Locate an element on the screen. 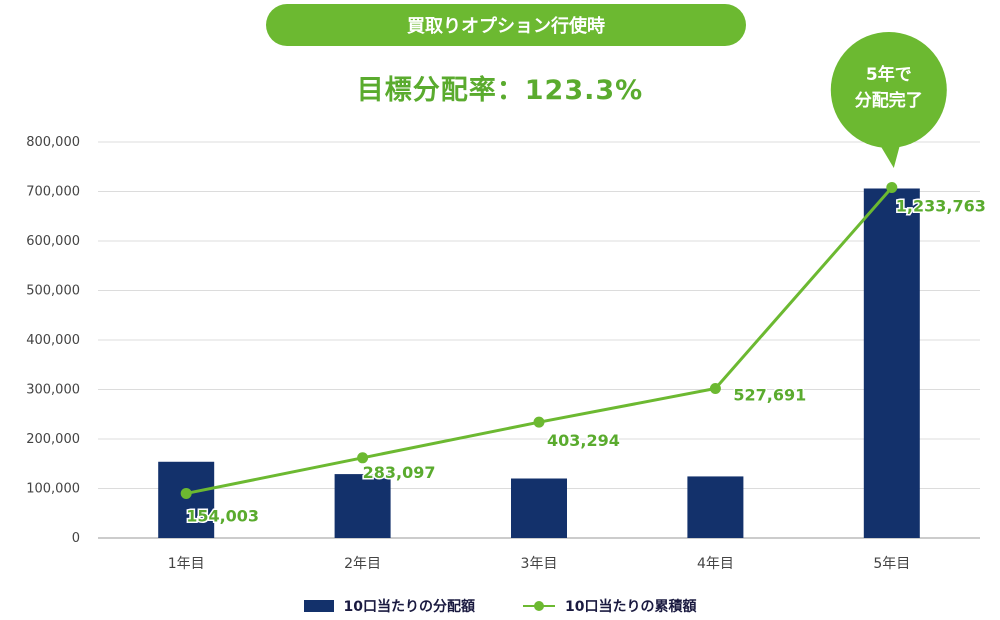  callout-pointer is located at coordinates (888, 153).